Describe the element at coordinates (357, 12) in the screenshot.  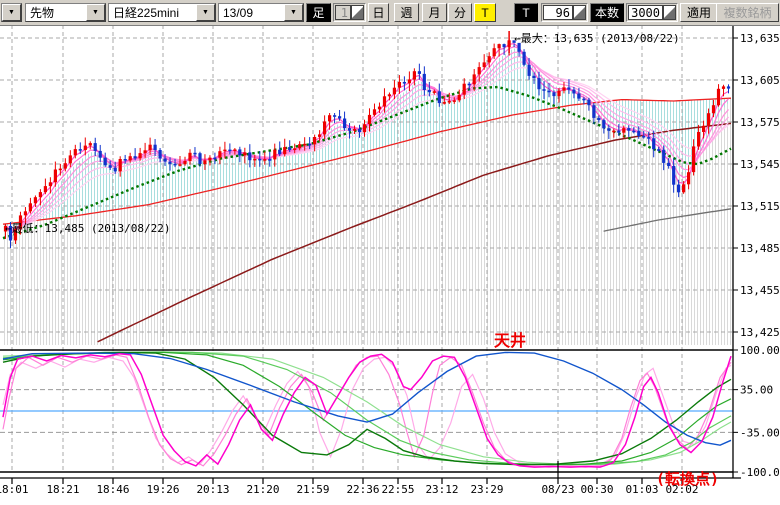
I see `interval-spinner-icon` at that location.